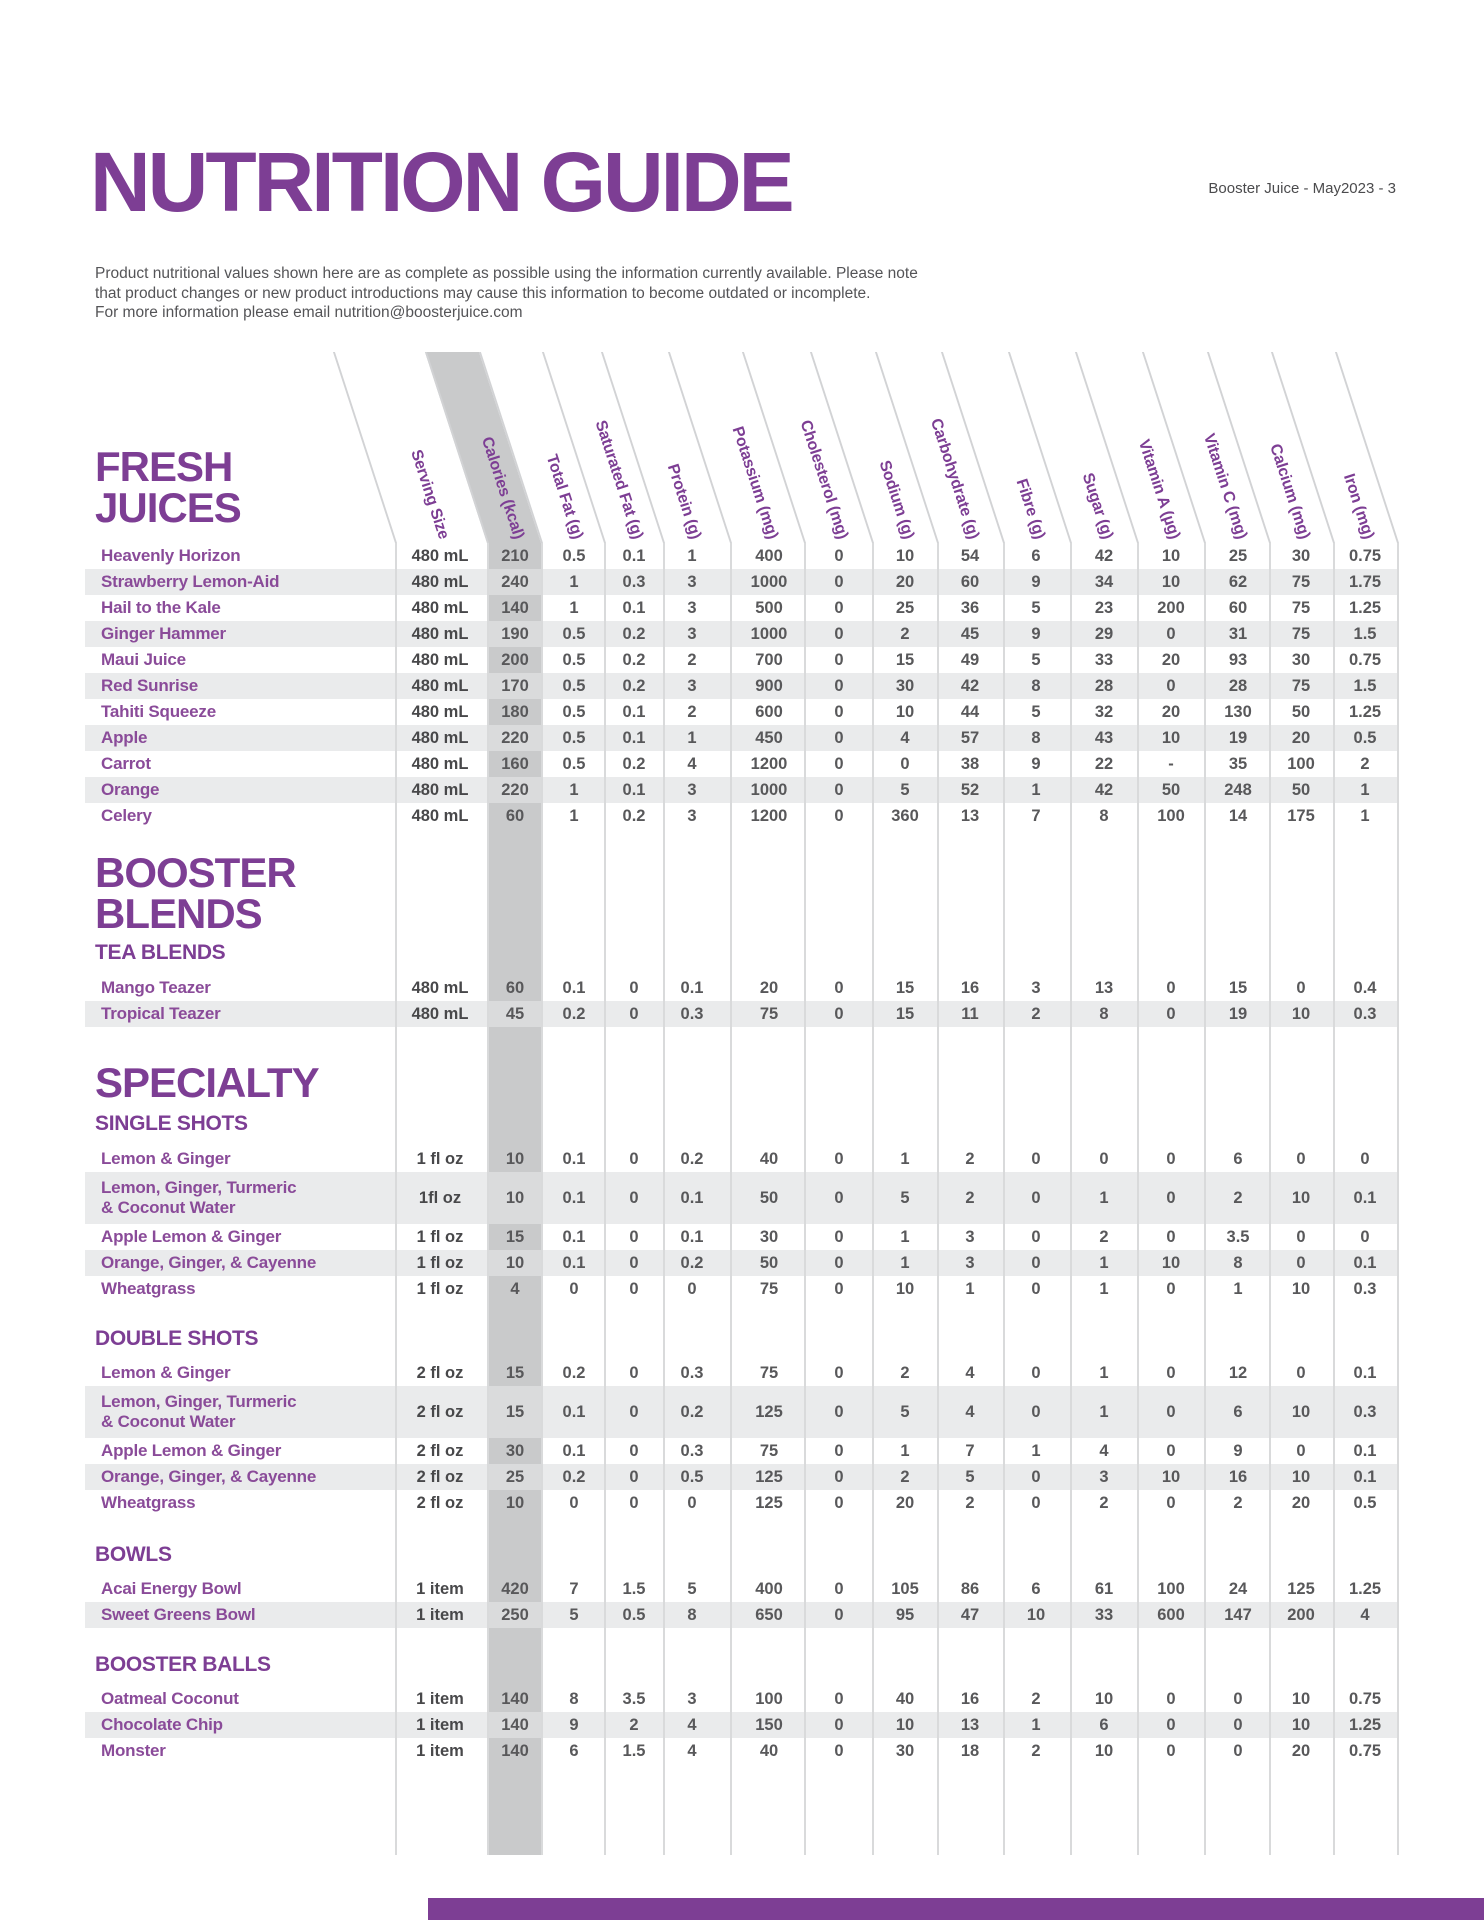 This screenshot has width=1484, height=1920. I want to click on row-name: Red Sunrise, so click(246, 686).